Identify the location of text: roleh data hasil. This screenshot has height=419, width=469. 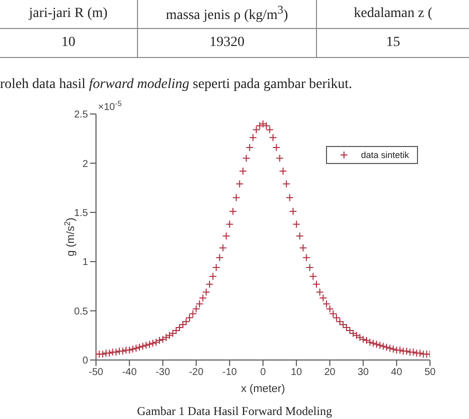
(43, 84).